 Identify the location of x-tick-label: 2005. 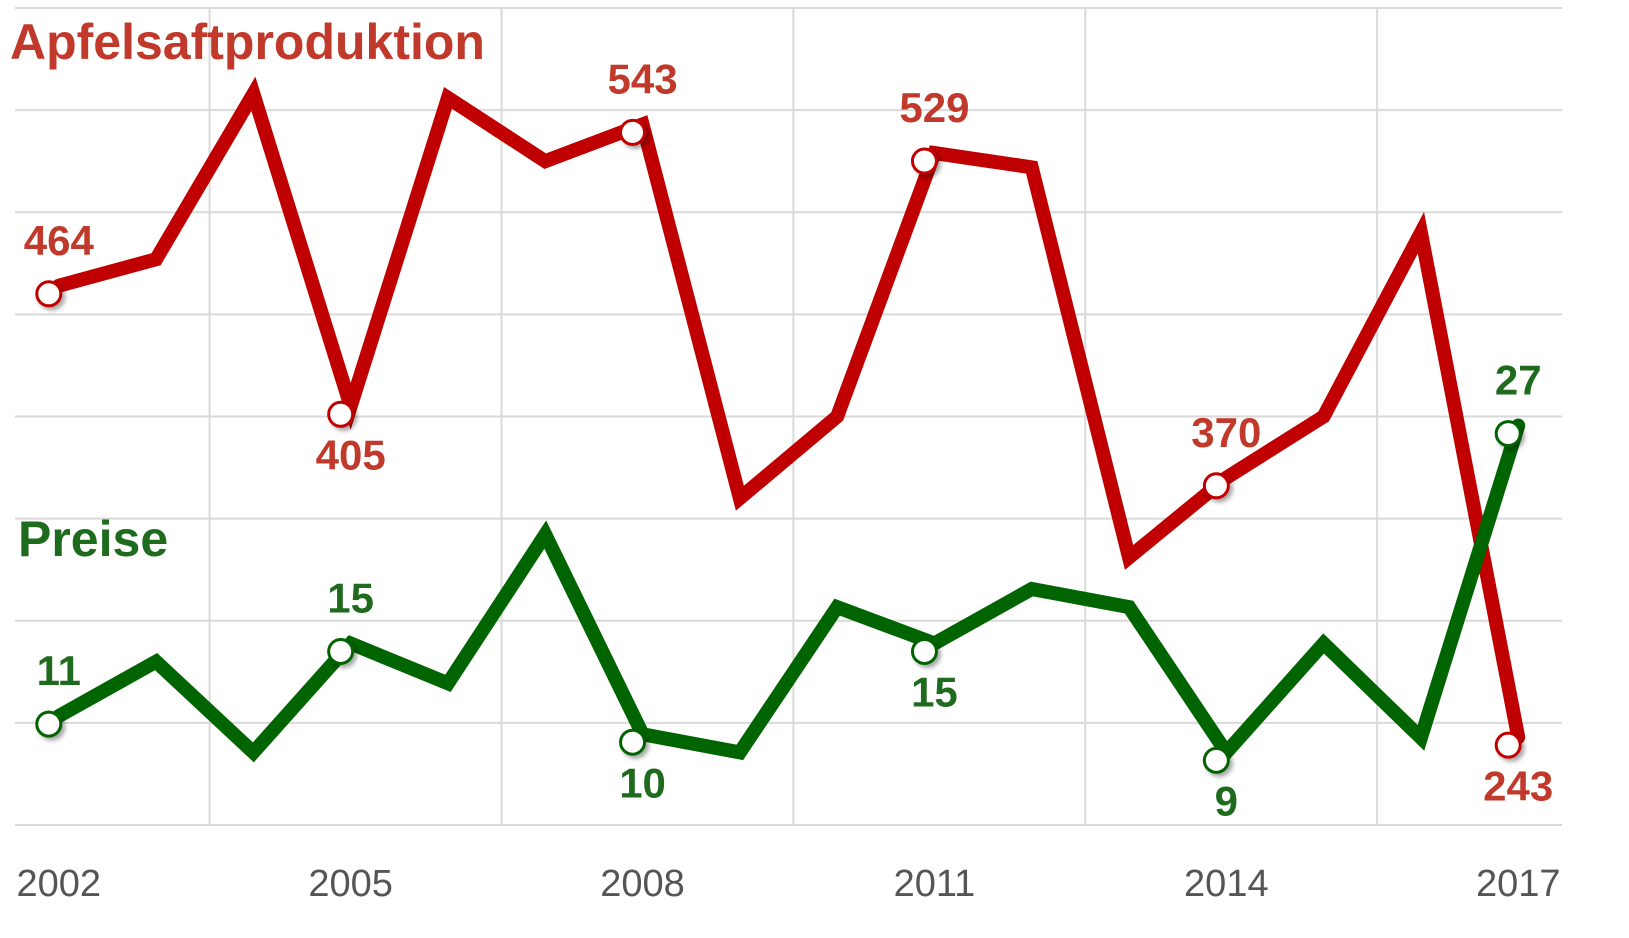
(350, 884).